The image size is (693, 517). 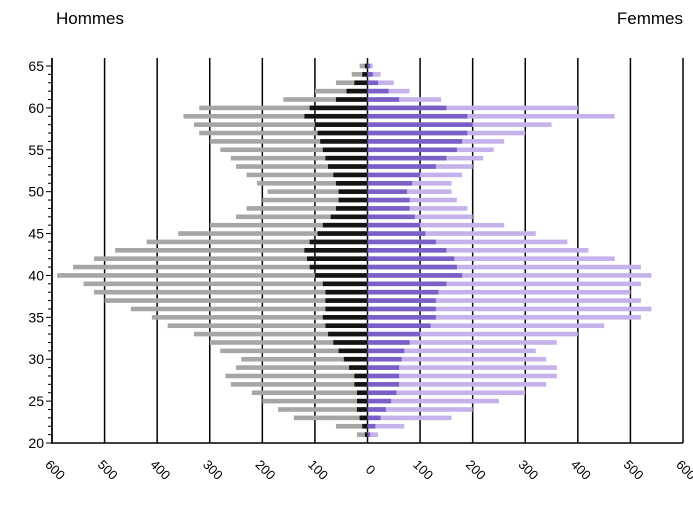 I want to click on y-tick-label: 60, so click(x=36, y=108).